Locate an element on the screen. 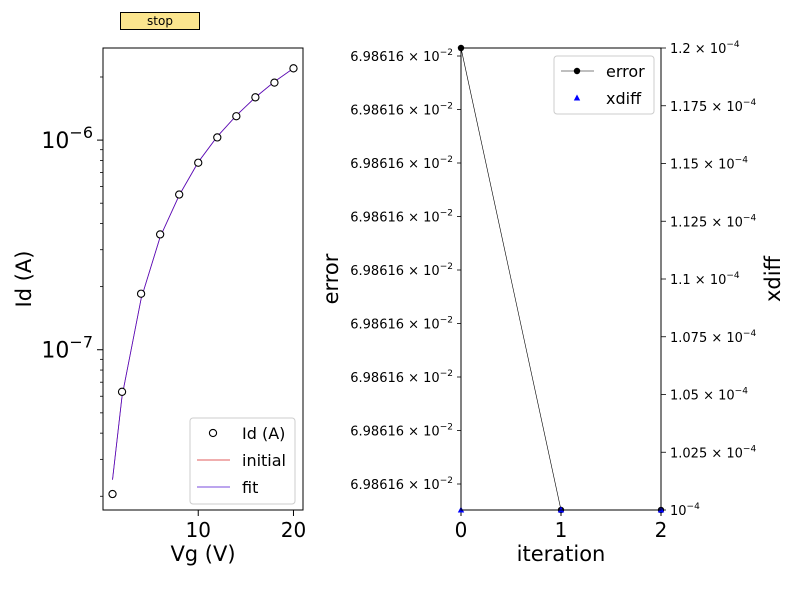 The height and width of the screenshot is (600, 800). x-tick-label: 20 is located at coordinates (293, 530).